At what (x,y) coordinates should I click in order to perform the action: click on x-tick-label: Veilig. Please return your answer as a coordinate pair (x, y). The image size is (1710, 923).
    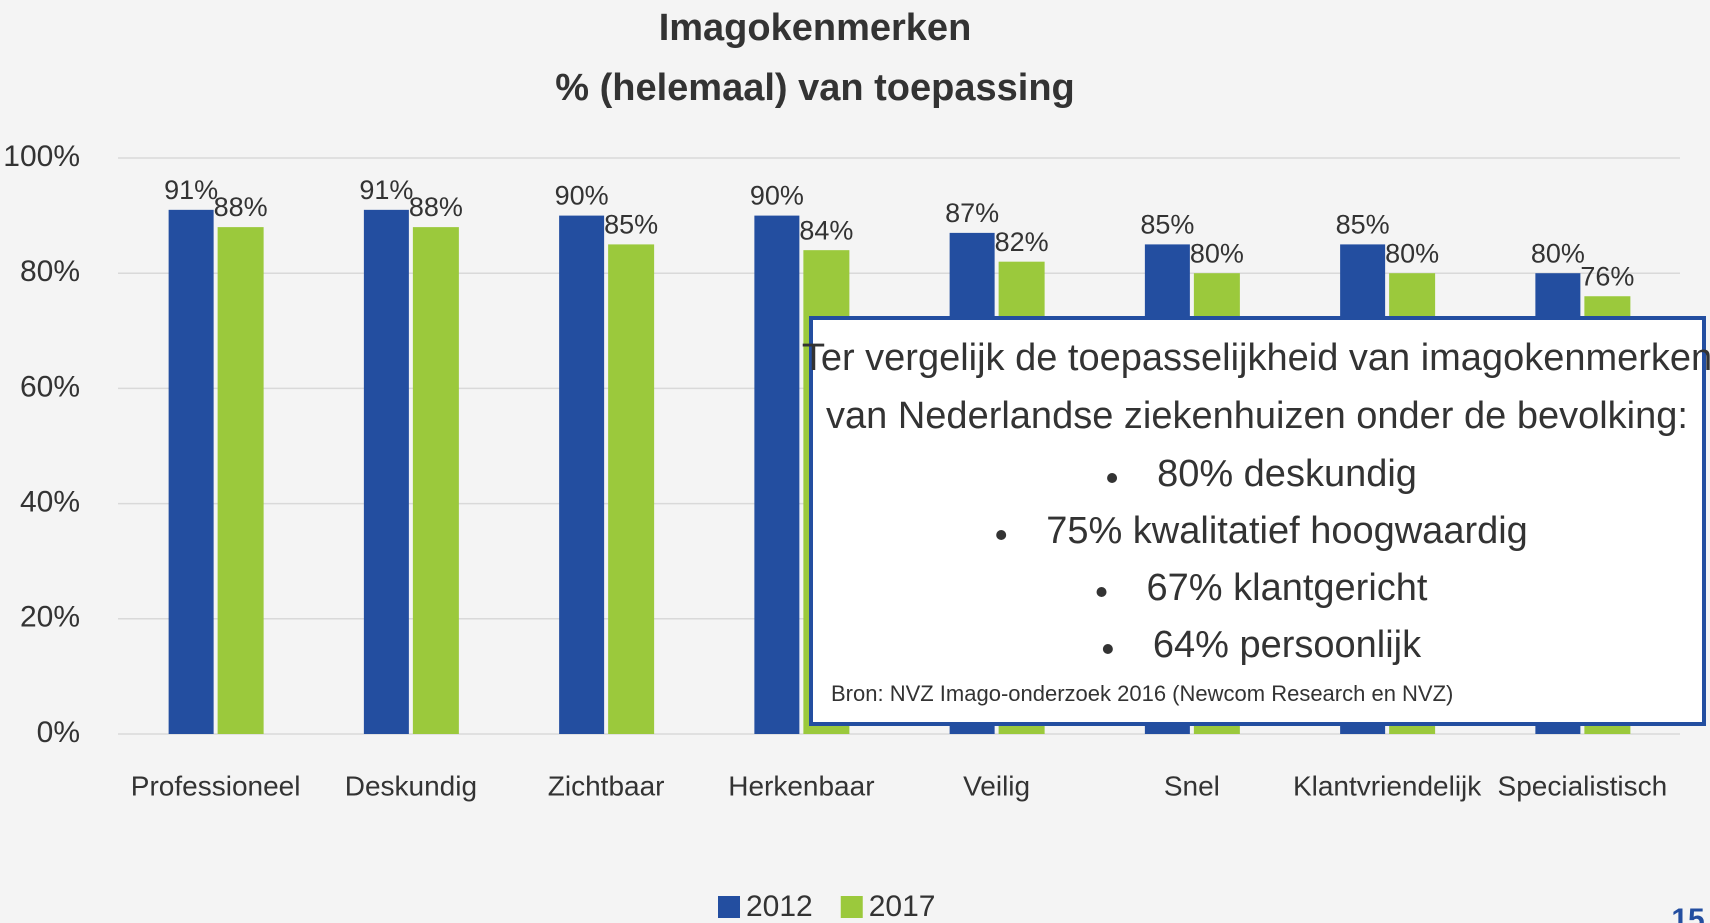
    Looking at the image, I should click on (996, 785).